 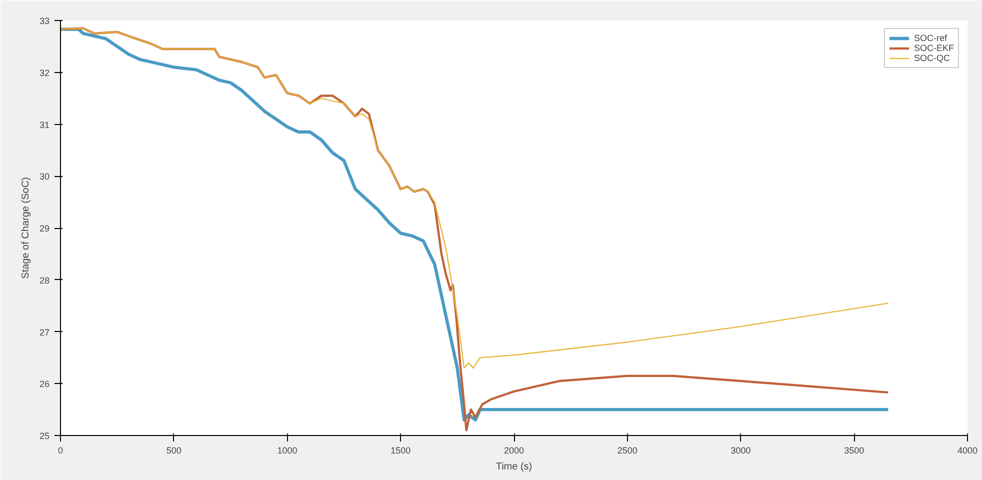 What do you see at coordinates (174, 451) in the screenshot?
I see `x-tick-label: 500` at bounding box center [174, 451].